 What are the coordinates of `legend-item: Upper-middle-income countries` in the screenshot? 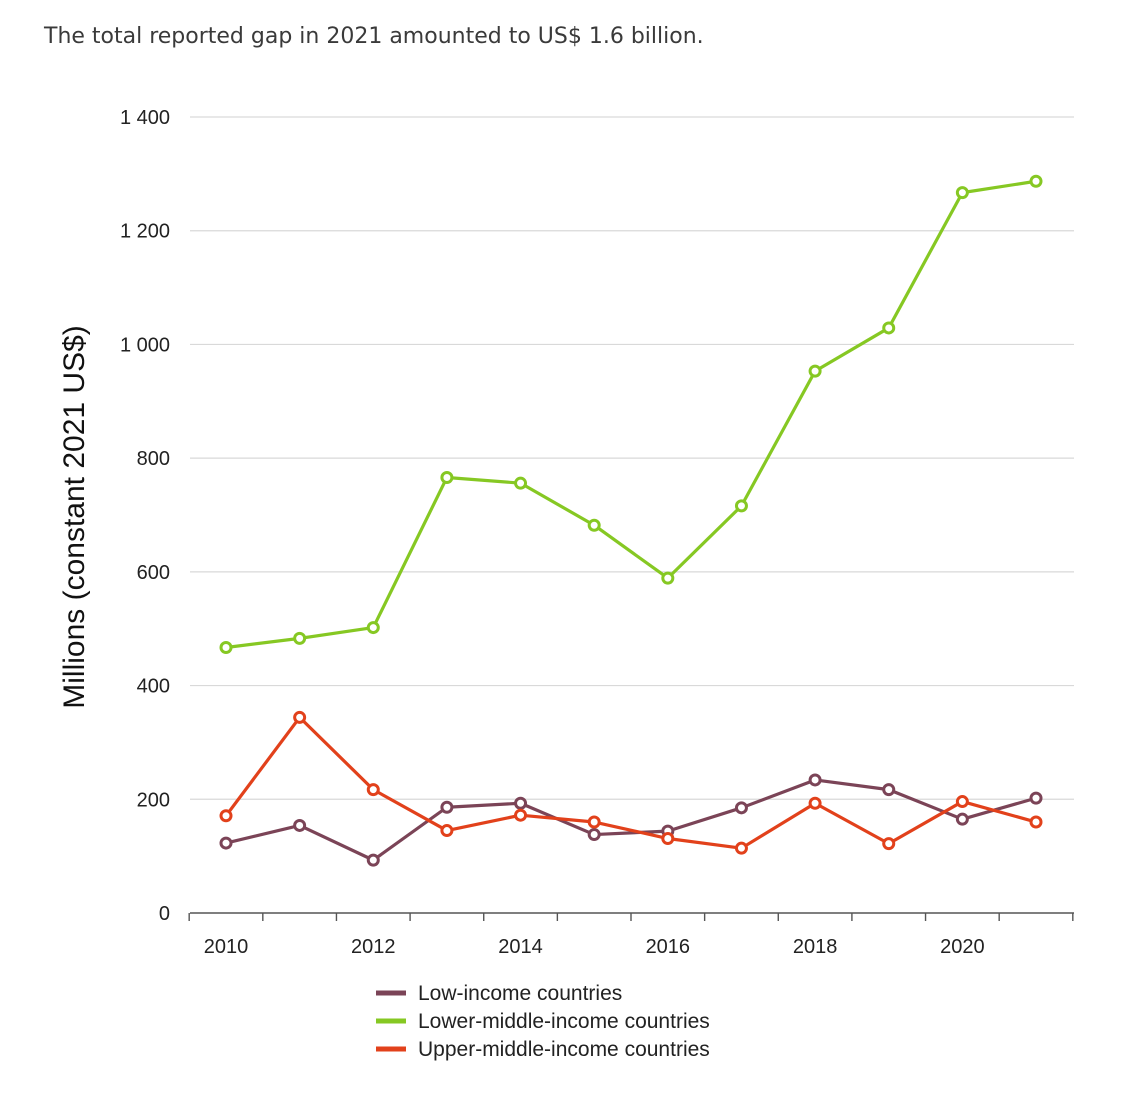 It's located at (543, 1049).